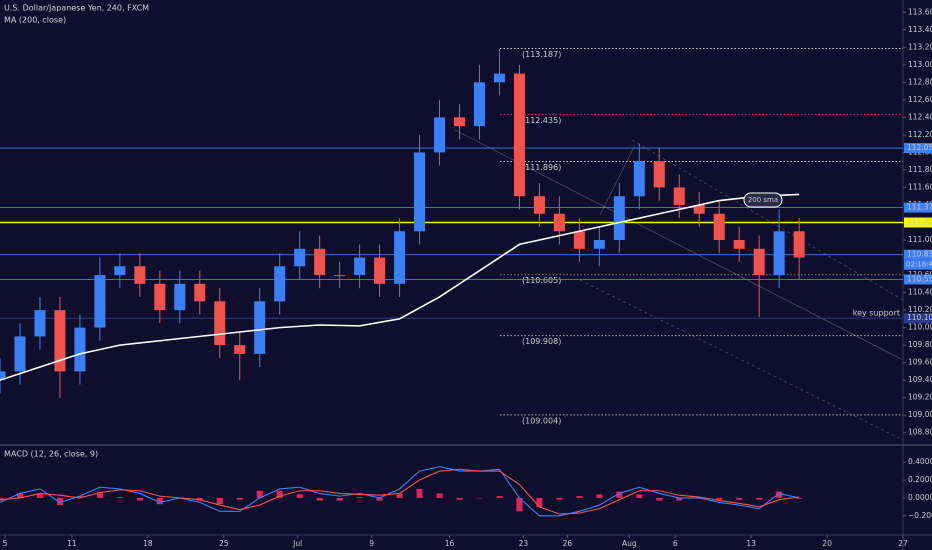  Describe the element at coordinates (920, 379) in the screenshot. I see `y-tick-label: 109.400` at that location.